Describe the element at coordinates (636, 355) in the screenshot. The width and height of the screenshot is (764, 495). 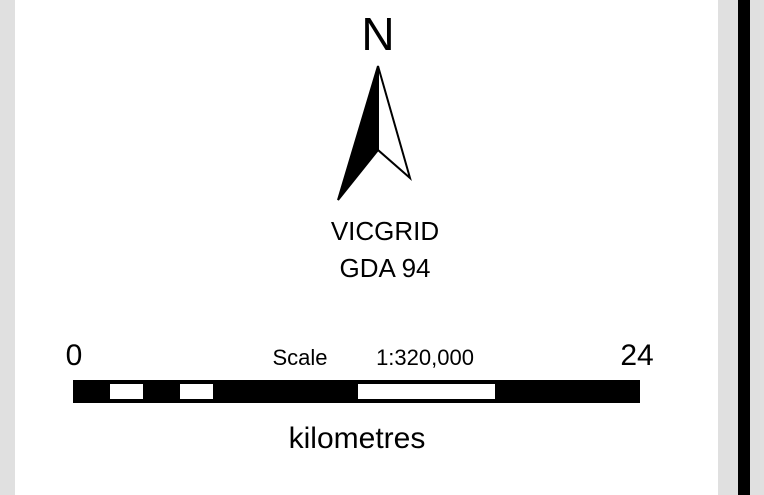
I see `scale-end: 24` at that location.